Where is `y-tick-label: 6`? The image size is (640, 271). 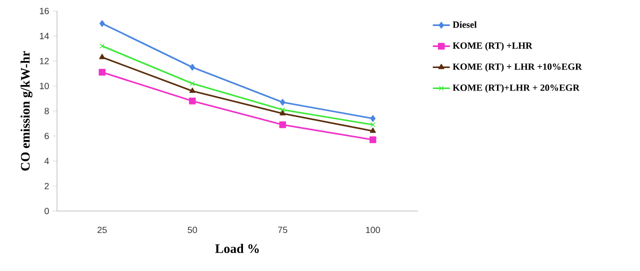 y-tick-label: 6 is located at coordinates (46, 136).